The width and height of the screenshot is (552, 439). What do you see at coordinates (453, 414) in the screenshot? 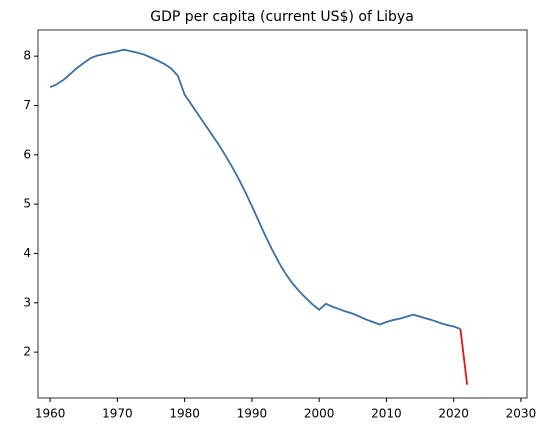
I see `x-tick-label: 2020` at bounding box center [453, 414].